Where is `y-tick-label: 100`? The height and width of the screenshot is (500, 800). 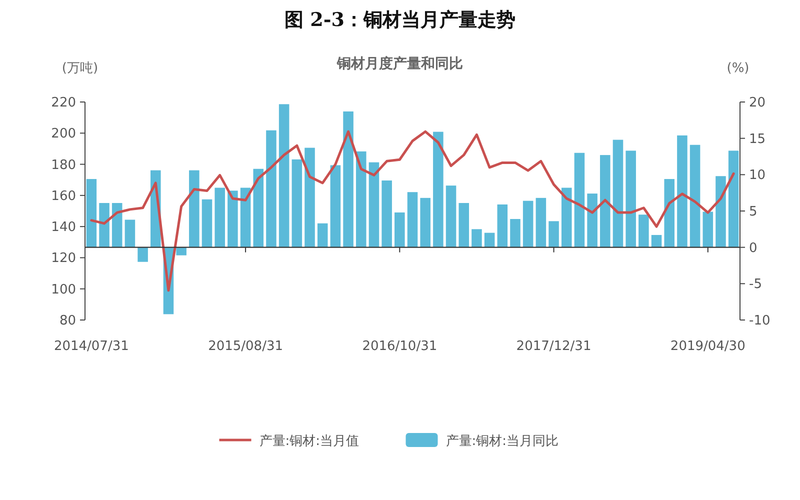
y-tick-label: 100 is located at coordinates (63, 290).